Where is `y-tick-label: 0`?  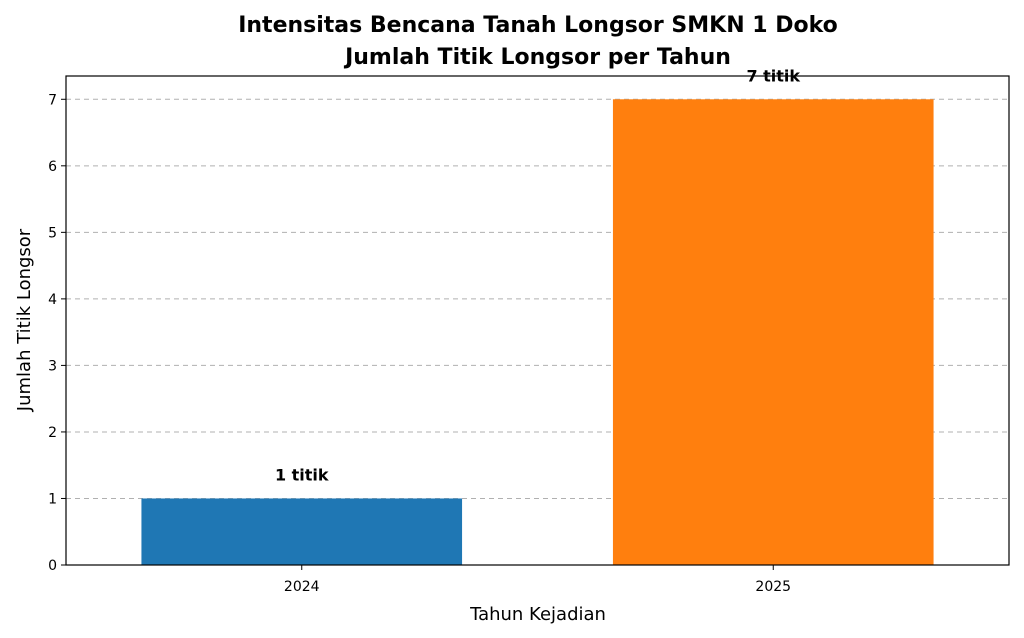 y-tick-label: 0 is located at coordinates (52, 566).